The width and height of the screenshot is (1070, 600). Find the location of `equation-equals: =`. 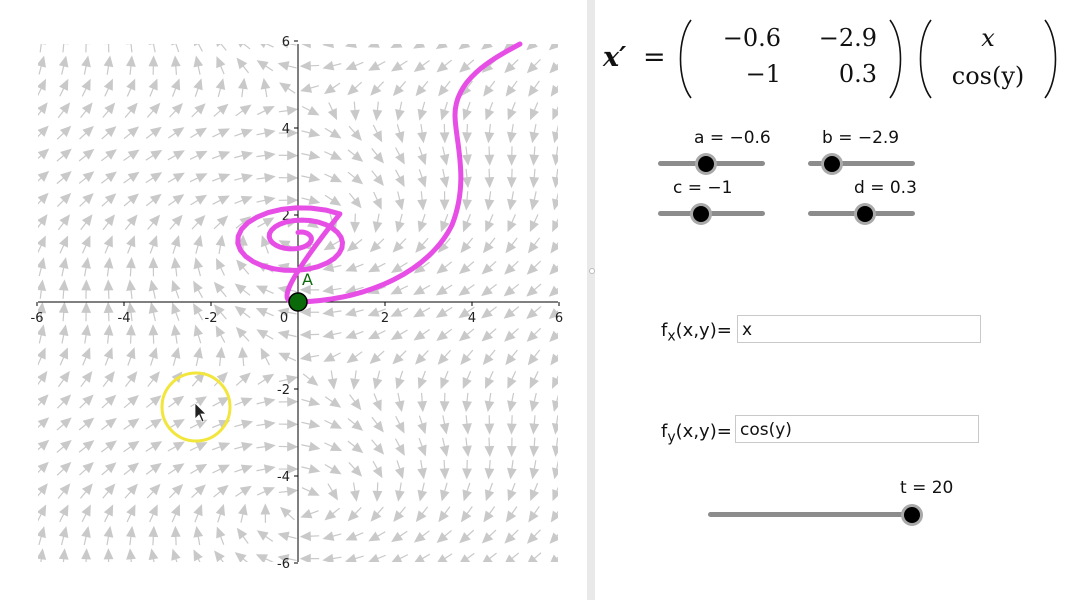

equation-equals: = is located at coordinates (654, 57).